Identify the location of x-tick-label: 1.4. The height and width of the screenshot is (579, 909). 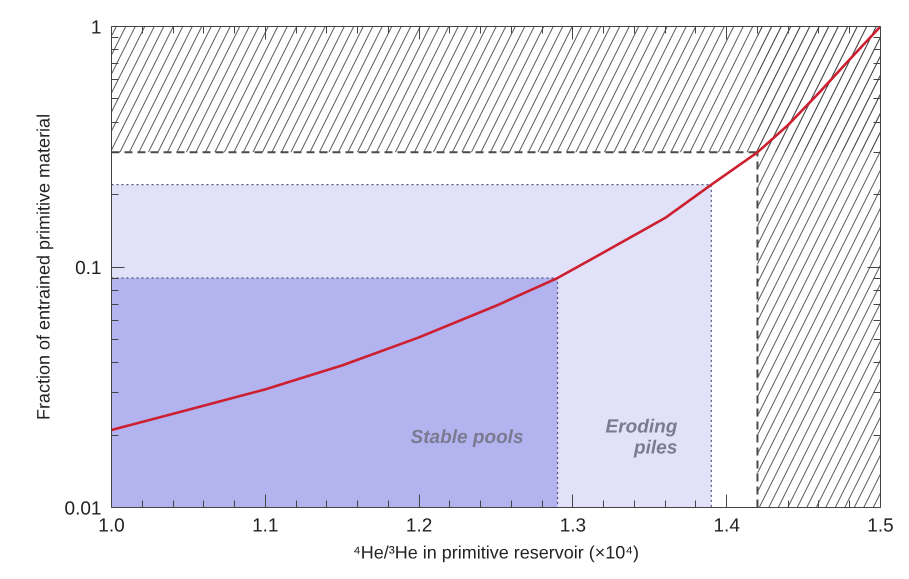
(726, 526).